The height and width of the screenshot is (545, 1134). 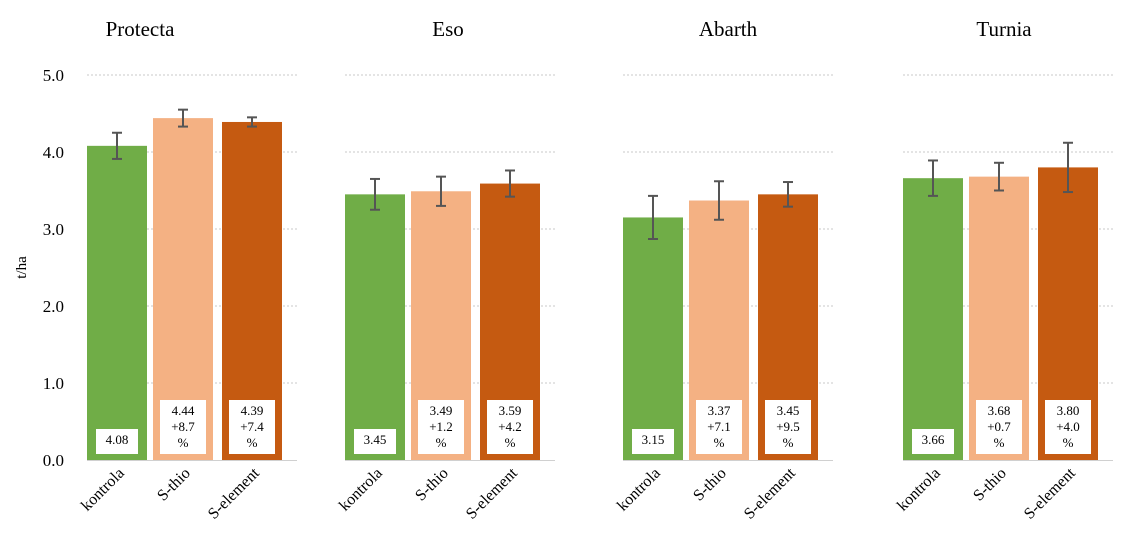 I want to click on data-label-text: +8.7, so click(x=183, y=426).